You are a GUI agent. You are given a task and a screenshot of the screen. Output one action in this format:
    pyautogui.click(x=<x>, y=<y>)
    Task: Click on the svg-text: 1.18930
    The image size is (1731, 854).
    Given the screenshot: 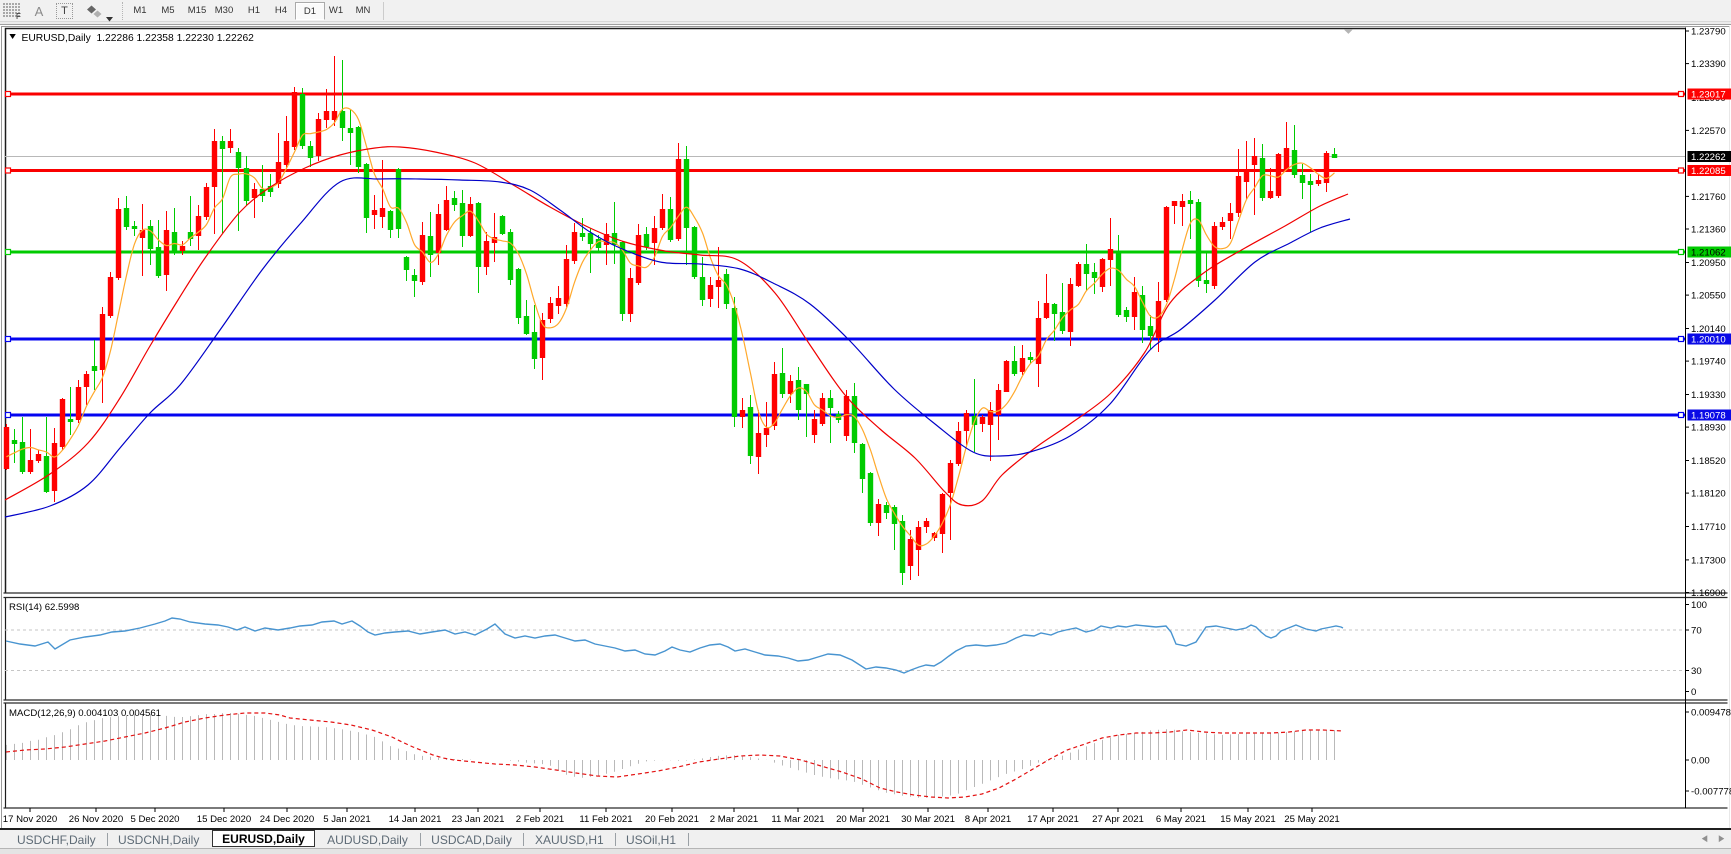 What is the action you would take?
    pyautogui.click(x=1708, y=428)
    